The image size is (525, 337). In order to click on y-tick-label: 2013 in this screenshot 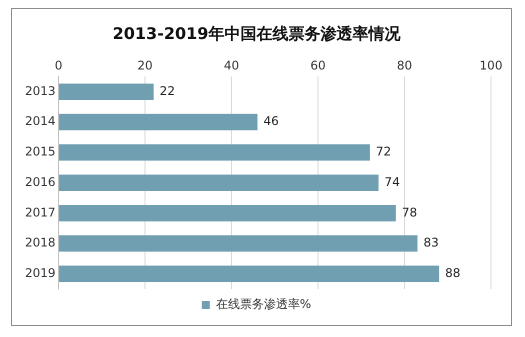, I will do `click(40, 91)`.